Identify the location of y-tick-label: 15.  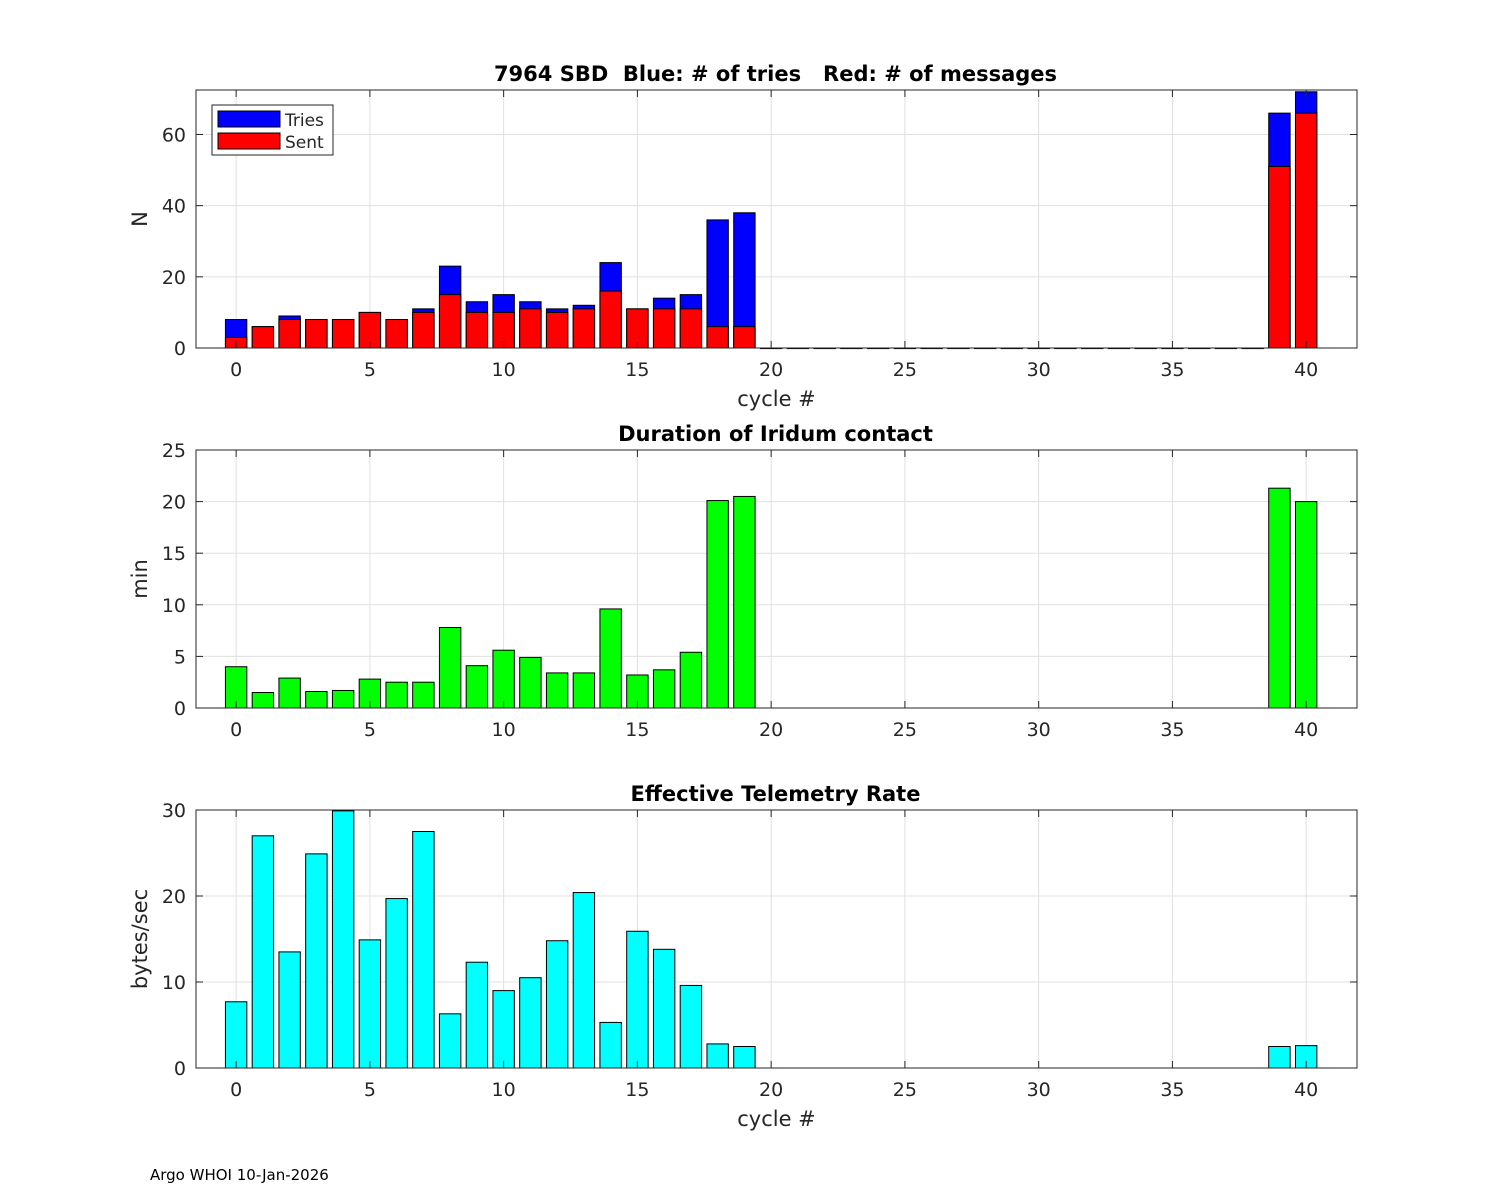
(174, 554).